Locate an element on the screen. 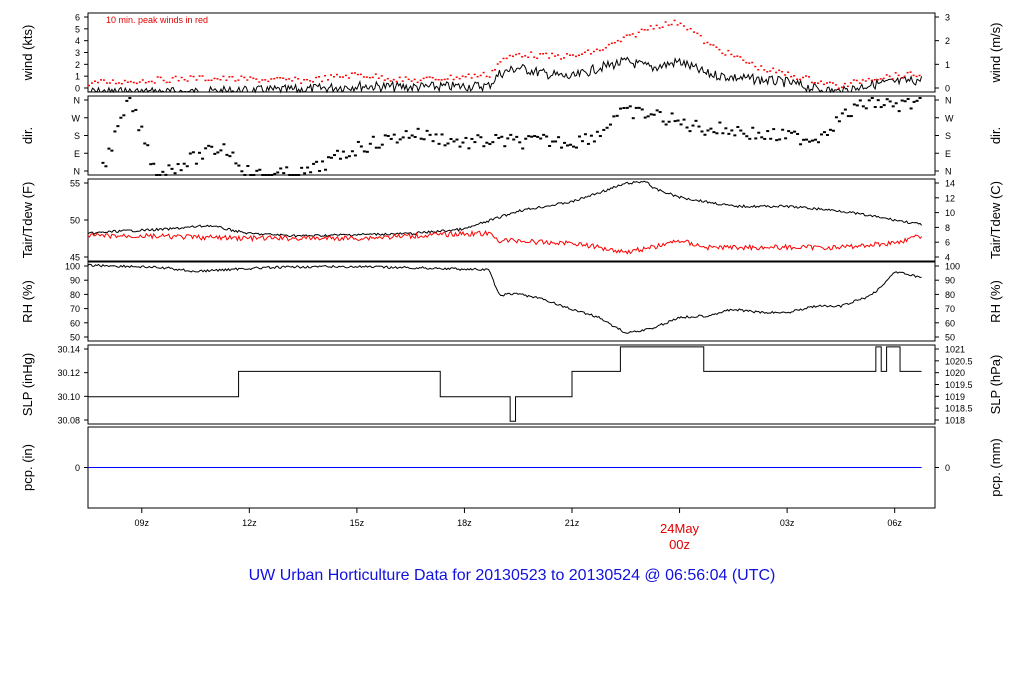 The image size is (1024, 700). x-tick-label: 09z is located at coordinates (142, 523).